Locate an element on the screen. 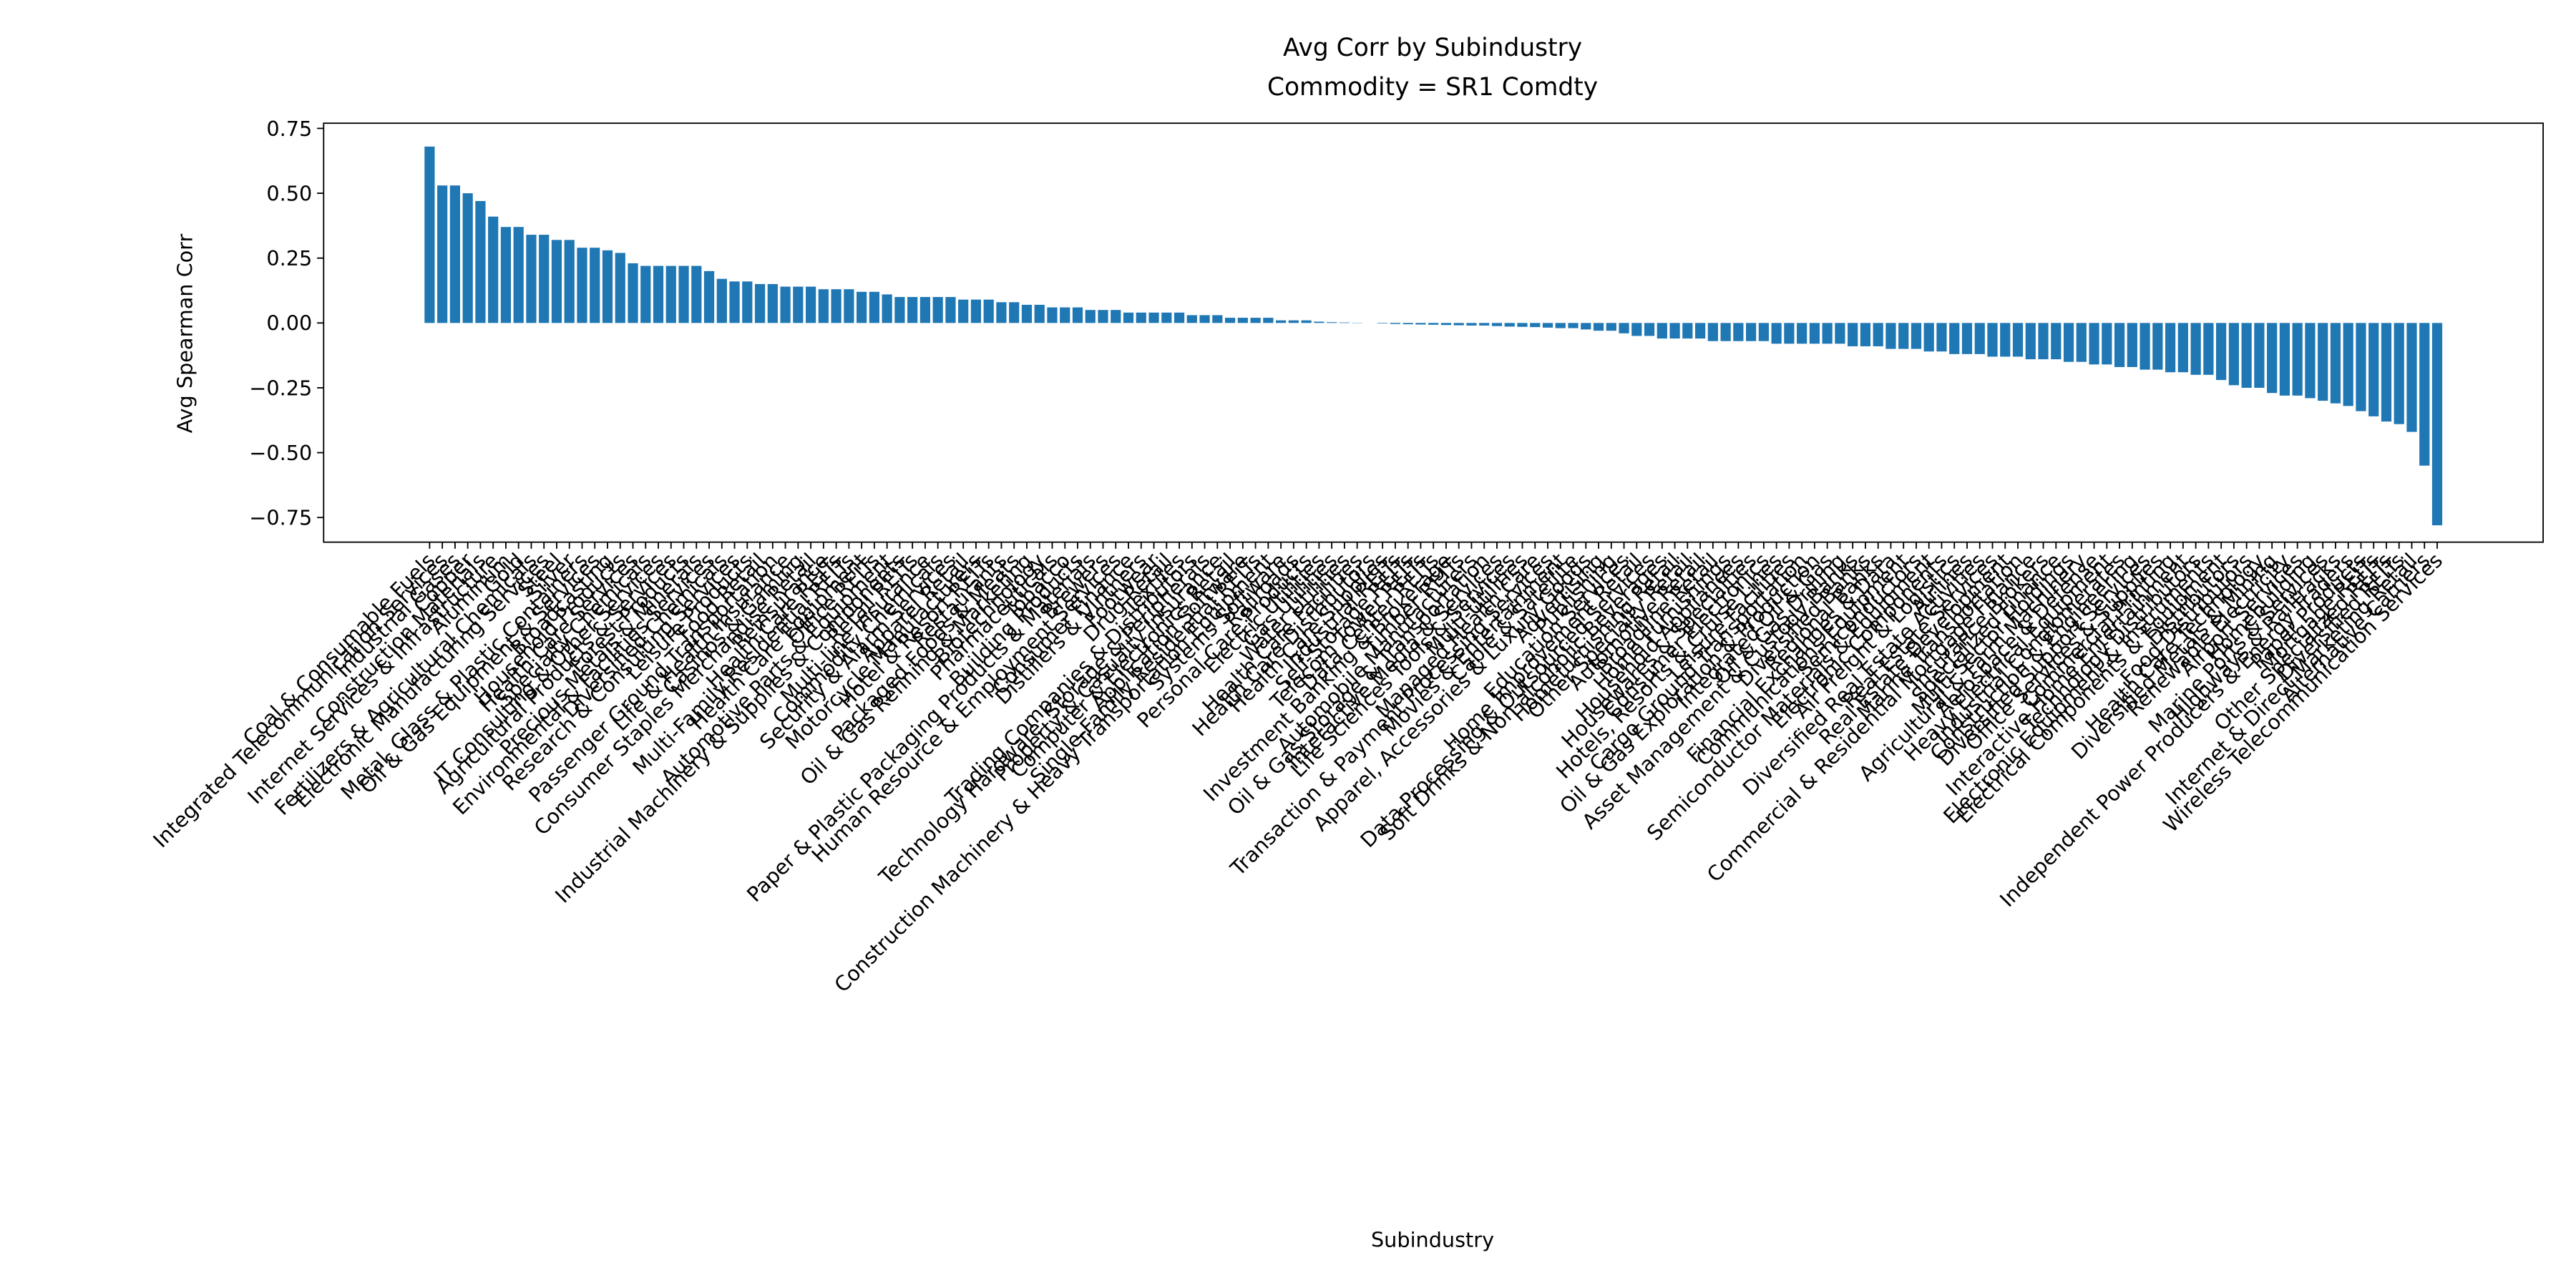  y-axis-label: Avg Spearman Corr is located at coordinates (185, 334).